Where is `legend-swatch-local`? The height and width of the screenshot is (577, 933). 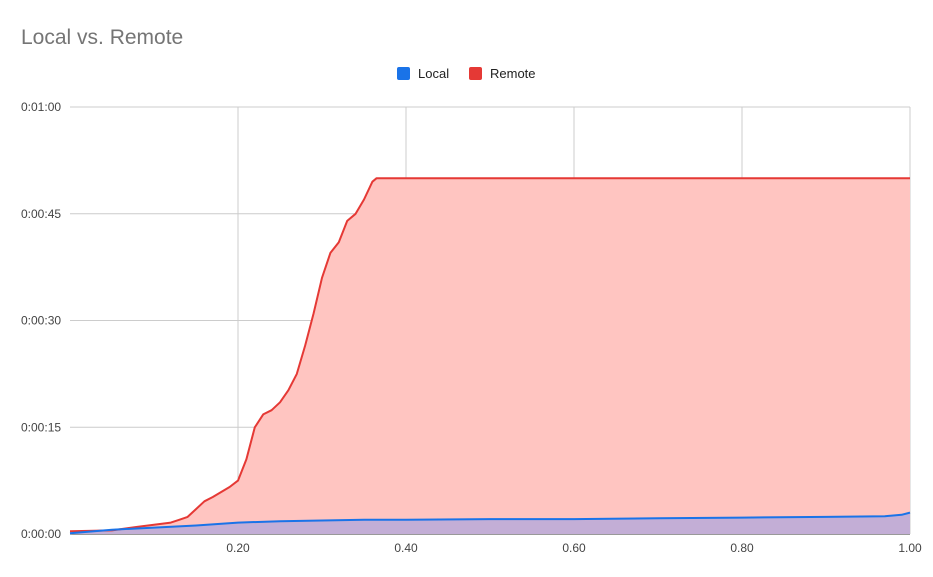
legend-swatch-local is located at coordinates (403, 73).